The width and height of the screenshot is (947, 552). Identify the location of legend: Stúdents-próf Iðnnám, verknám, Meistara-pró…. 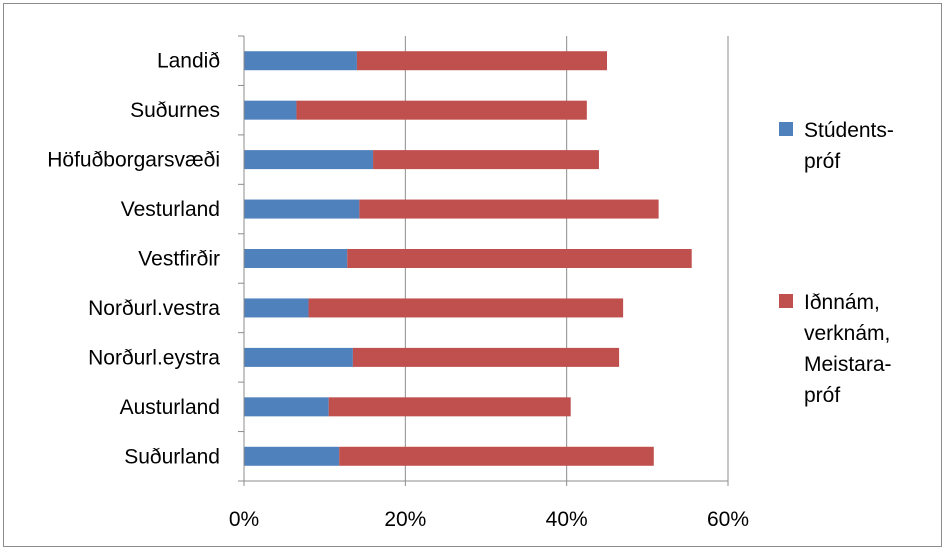
(836, 263).